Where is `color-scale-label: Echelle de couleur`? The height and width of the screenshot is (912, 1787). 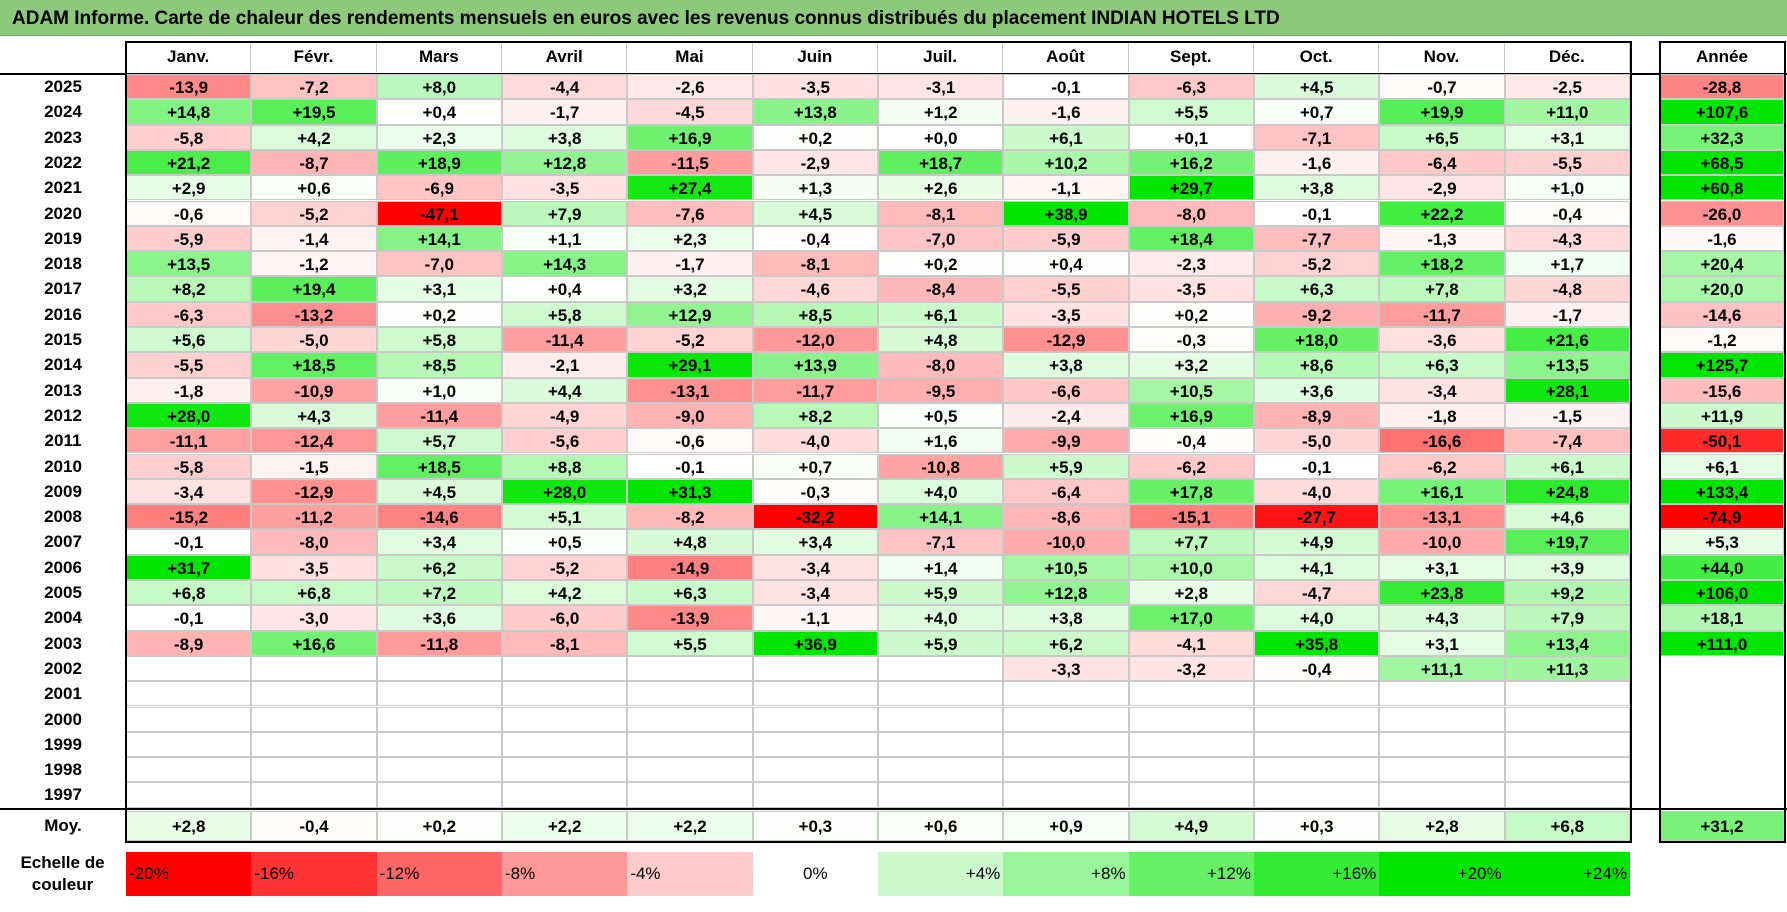
color-scale-label: Echelle de couleur is located at coordinates (62, 874).